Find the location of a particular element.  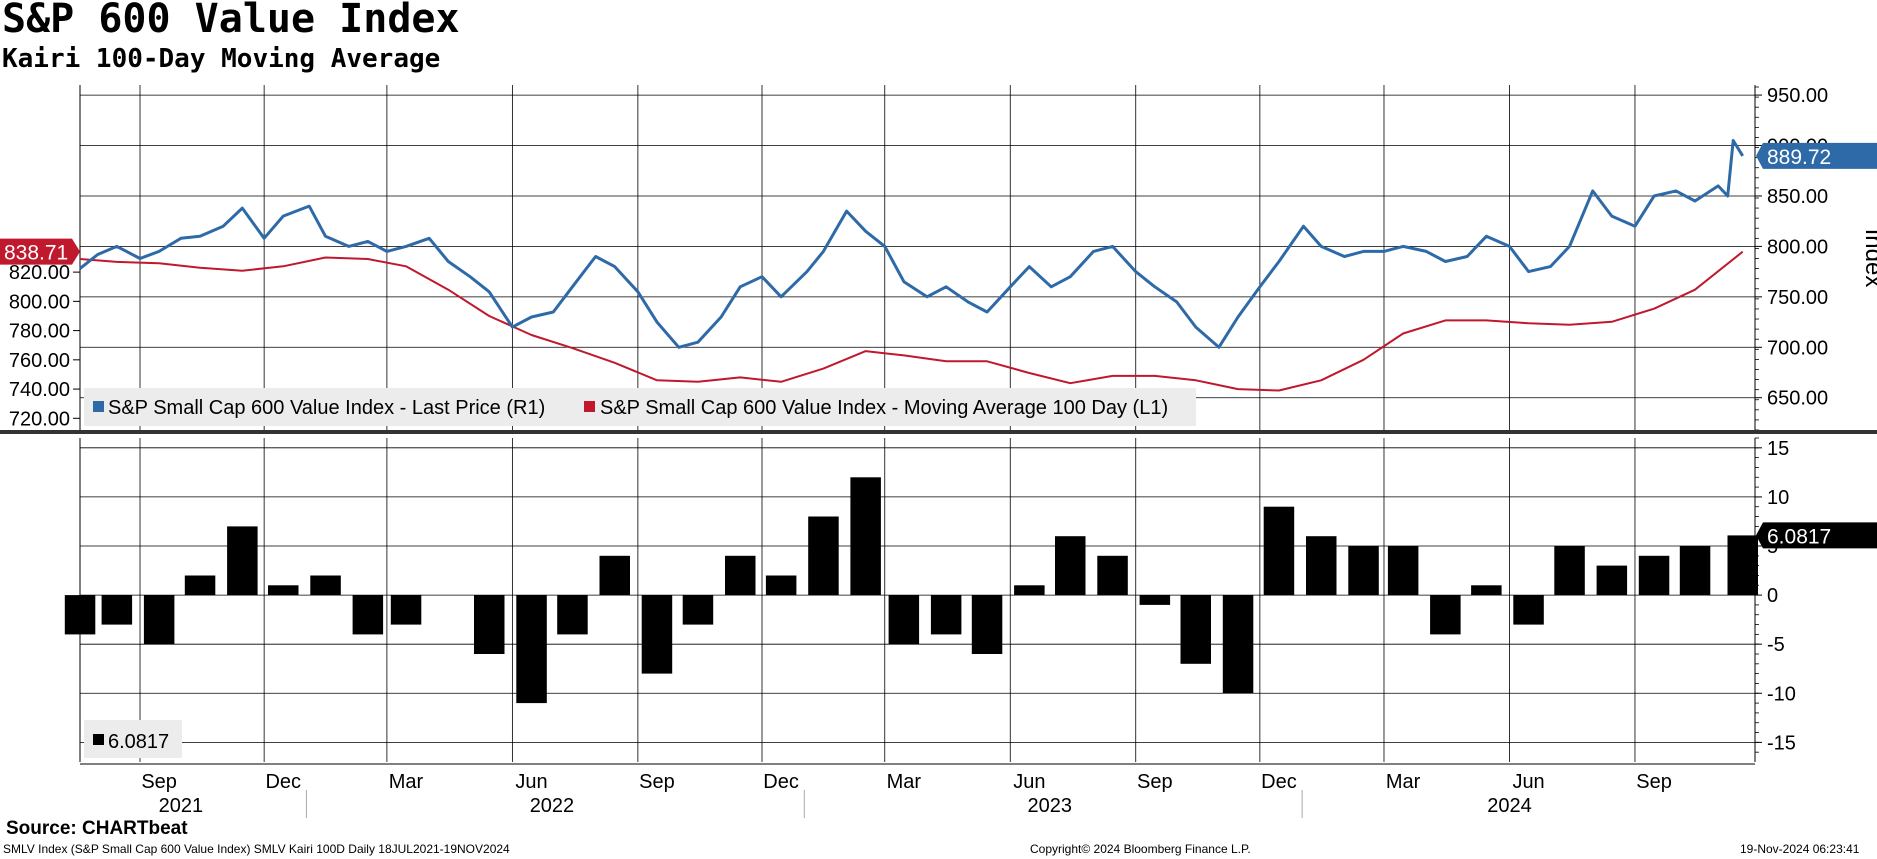

legend-swatch-price is located at coordinates (98, 406).